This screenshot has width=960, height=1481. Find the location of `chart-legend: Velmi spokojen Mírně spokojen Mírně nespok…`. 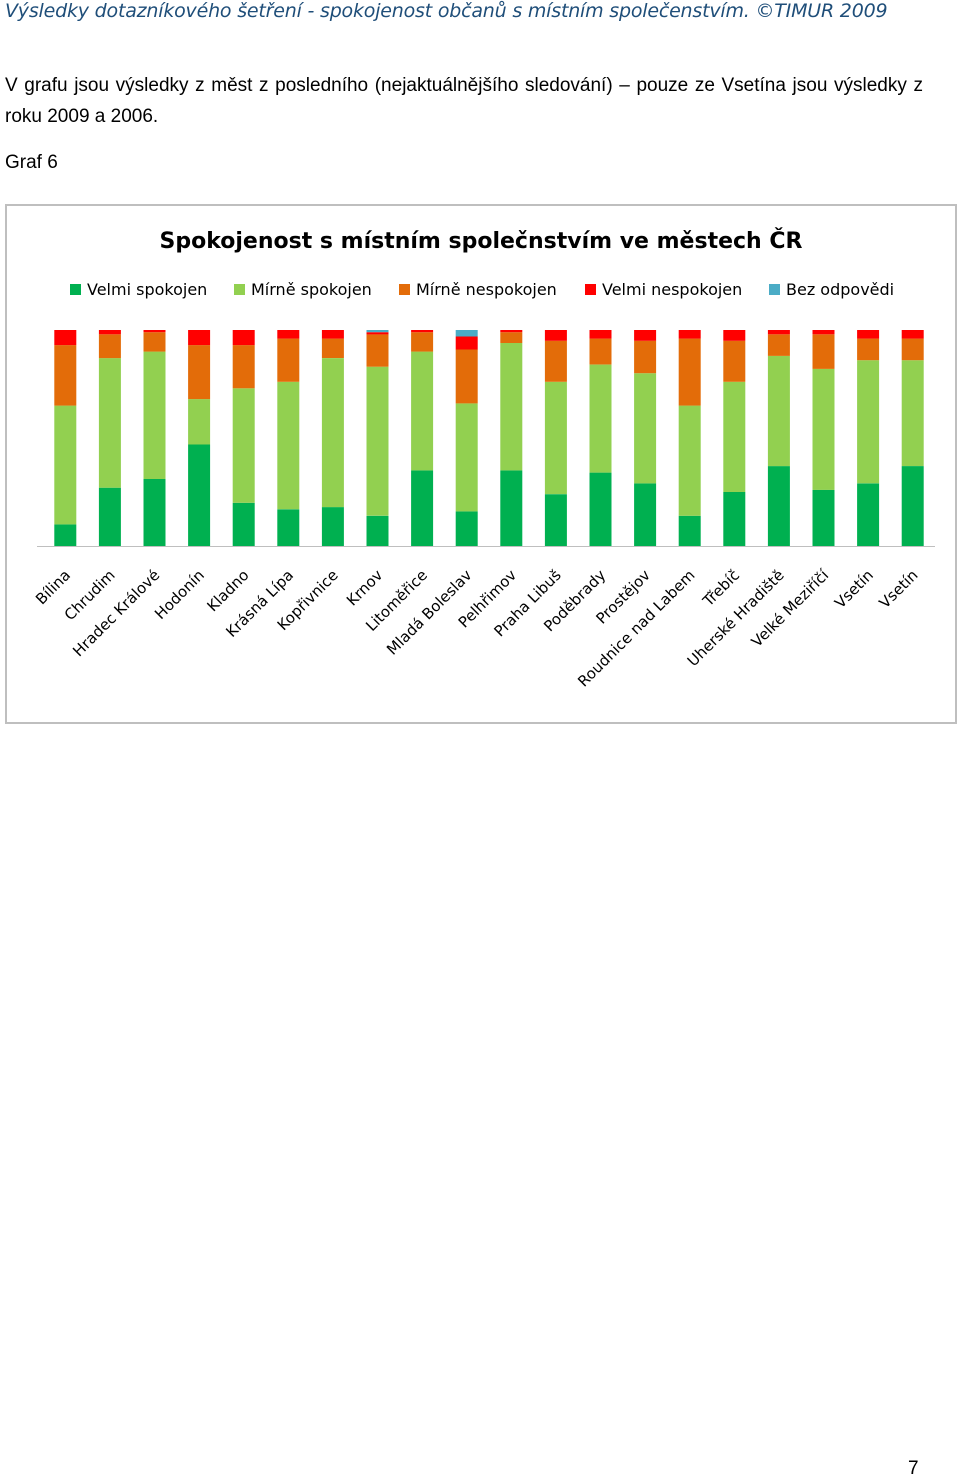

chart-legend: Velmi spokojen Mírně spokojen Mírně nespok… is located at coordinates (482, 289).